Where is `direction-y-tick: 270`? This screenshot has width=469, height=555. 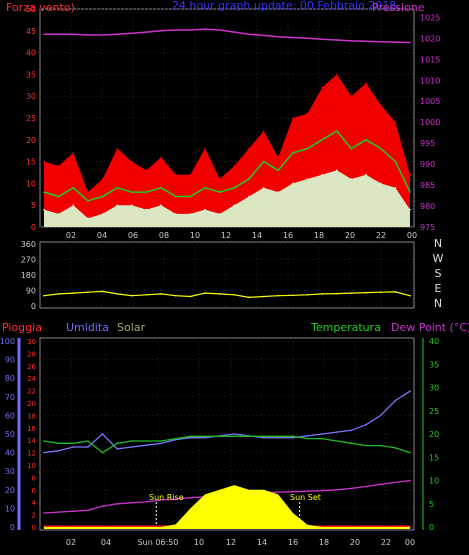 direction-y-tick: 270 is located at coordinates (28, 260).